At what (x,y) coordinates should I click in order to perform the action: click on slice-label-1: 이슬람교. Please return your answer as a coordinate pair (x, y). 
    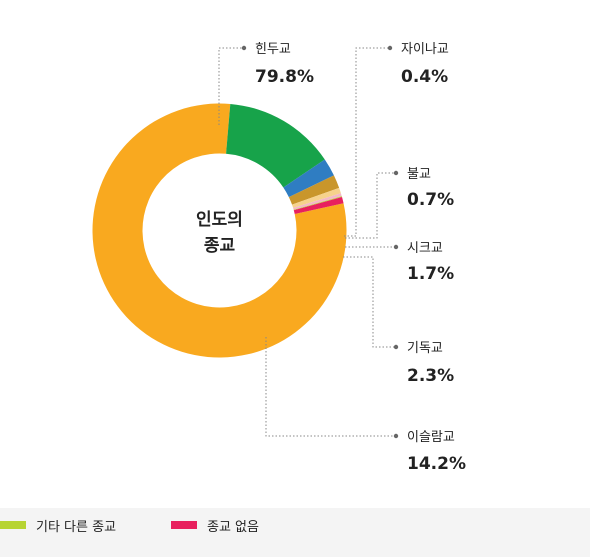
    Looking at the image, I should click on (431, 437).